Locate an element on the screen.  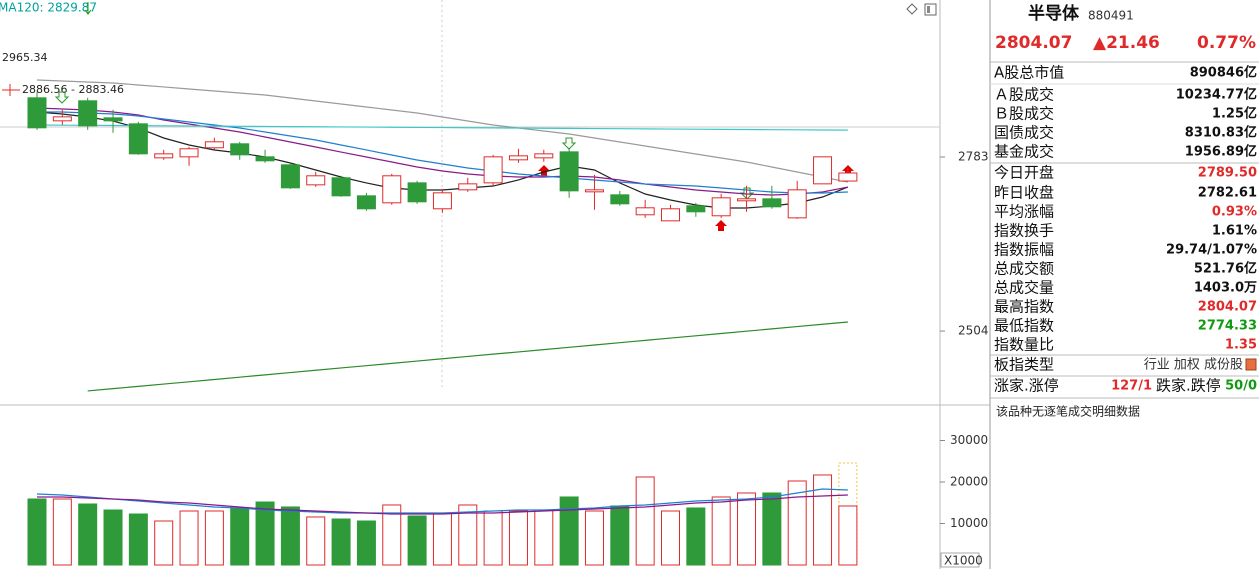
quote-pct: 0.77% is located at coordinates (1226, 43).